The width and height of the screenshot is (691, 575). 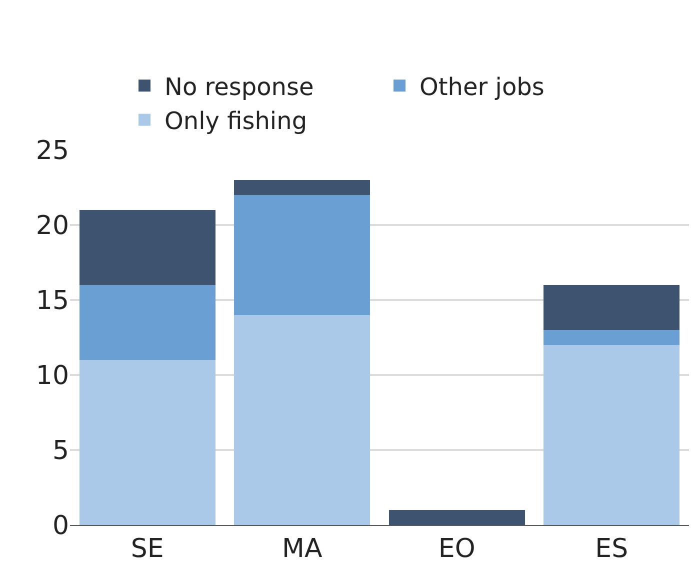 What do you see at coordinates (60, 526) in the screenshot?
I see `y-tick-label: 0` at bounding box center [60, 526].